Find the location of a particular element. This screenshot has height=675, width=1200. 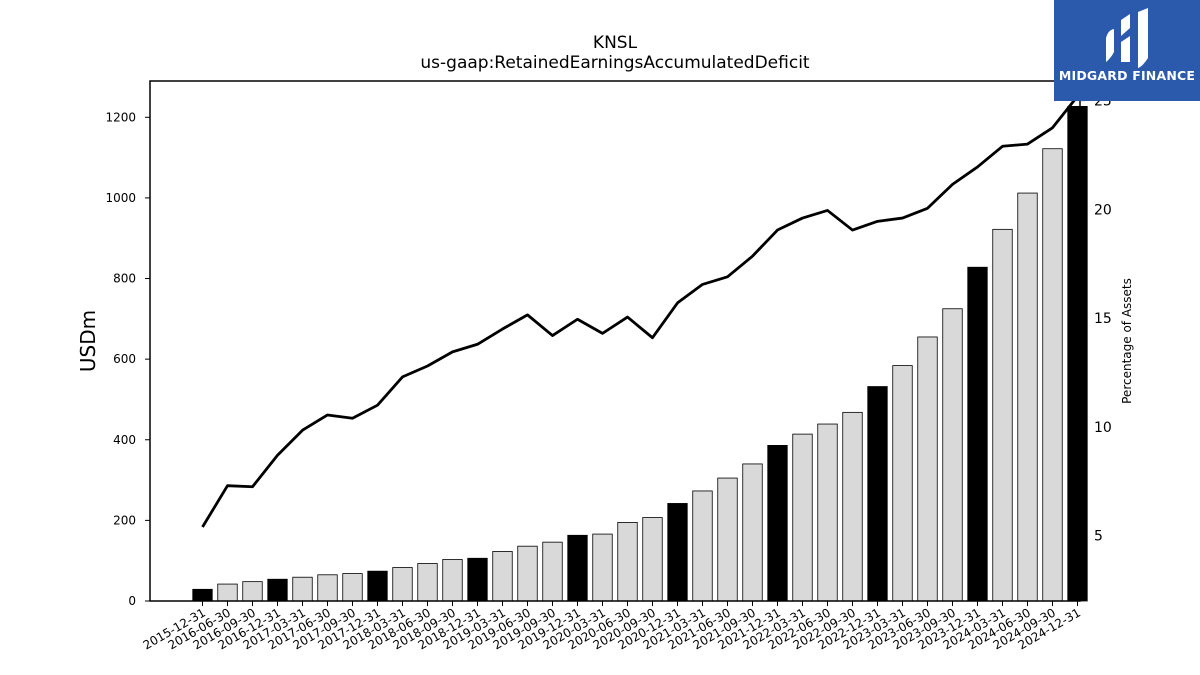

y2-tick-label: 15 is located at coordinates (1103, 319).